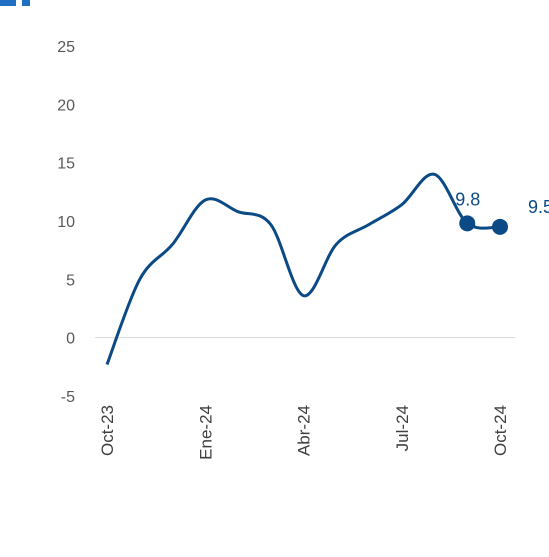  I want to click on x-tick-label: Jul-24, so click(402, 428).